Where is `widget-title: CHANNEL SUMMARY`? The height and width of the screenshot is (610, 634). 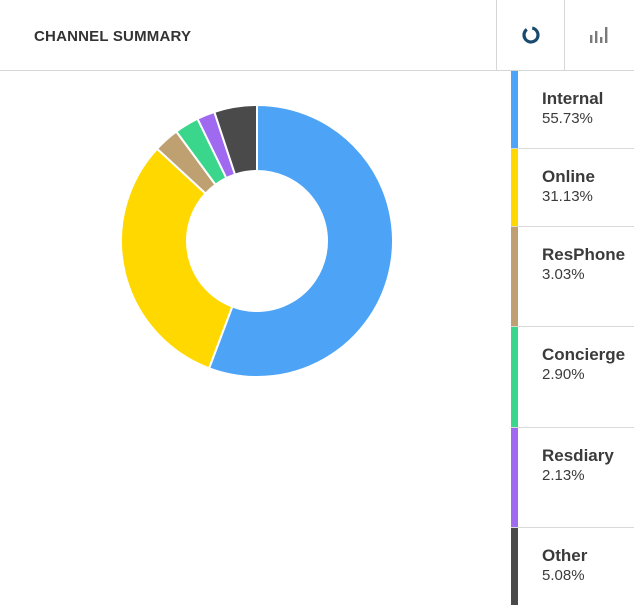
widget-title: CHANNEL SUMMARY is located at coordinates (113, 36).